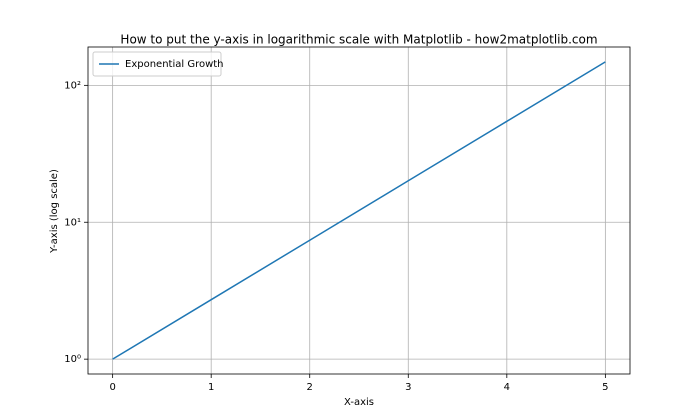 The image size is (700, 420). What do you see at coordinates (174, 64) in the screenshot?
I see `legend-label: Exponential Growth` at bounding box center [174, 64].